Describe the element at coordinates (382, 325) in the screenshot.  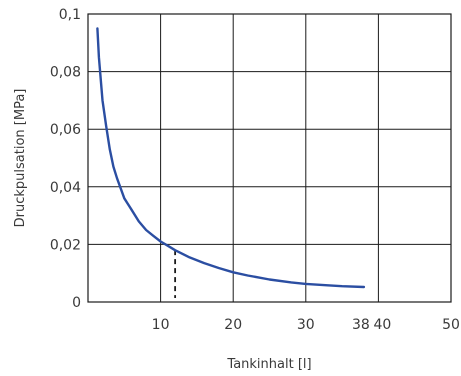
I see `x-tick-label: 40` at that location.